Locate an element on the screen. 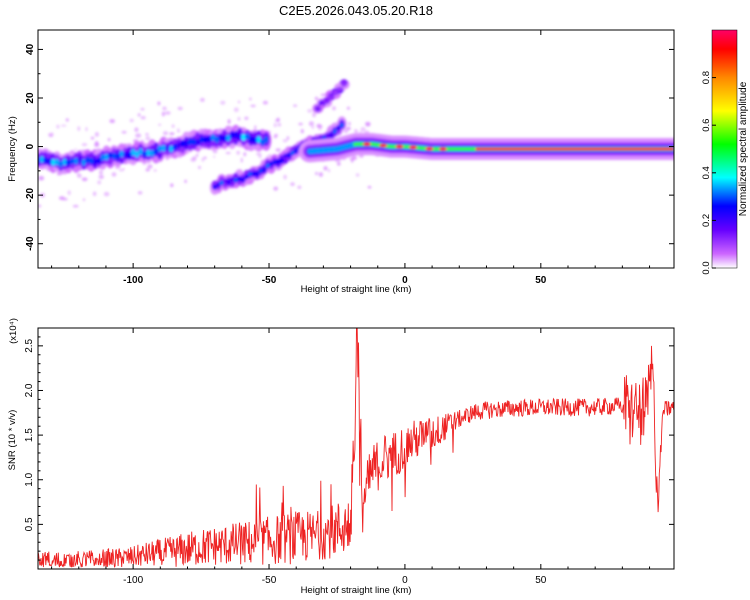 The width and height of the screenshot is (750, 600). spectrogram-main-trace is located at coordinates (155, 149).